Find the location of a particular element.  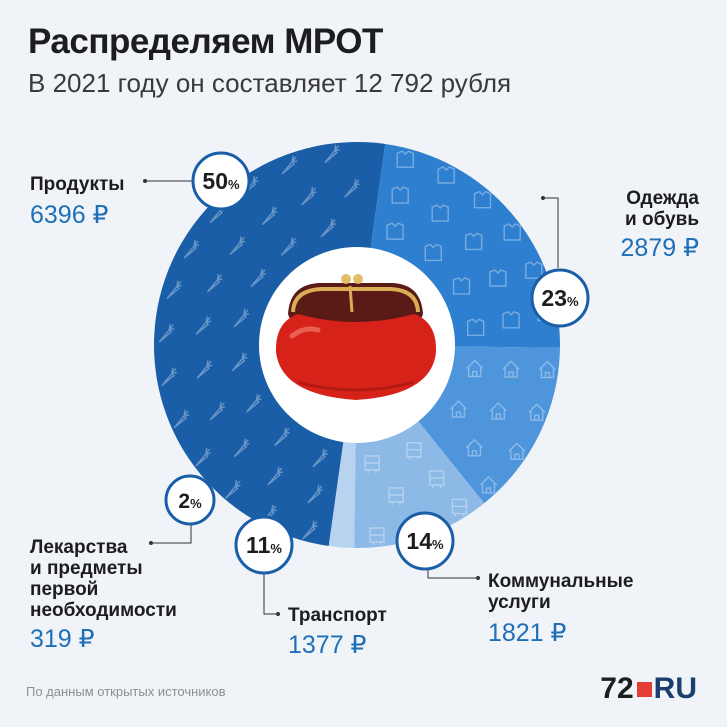

percent-badge-medicine: 2% is located at coordinates (190, 500).